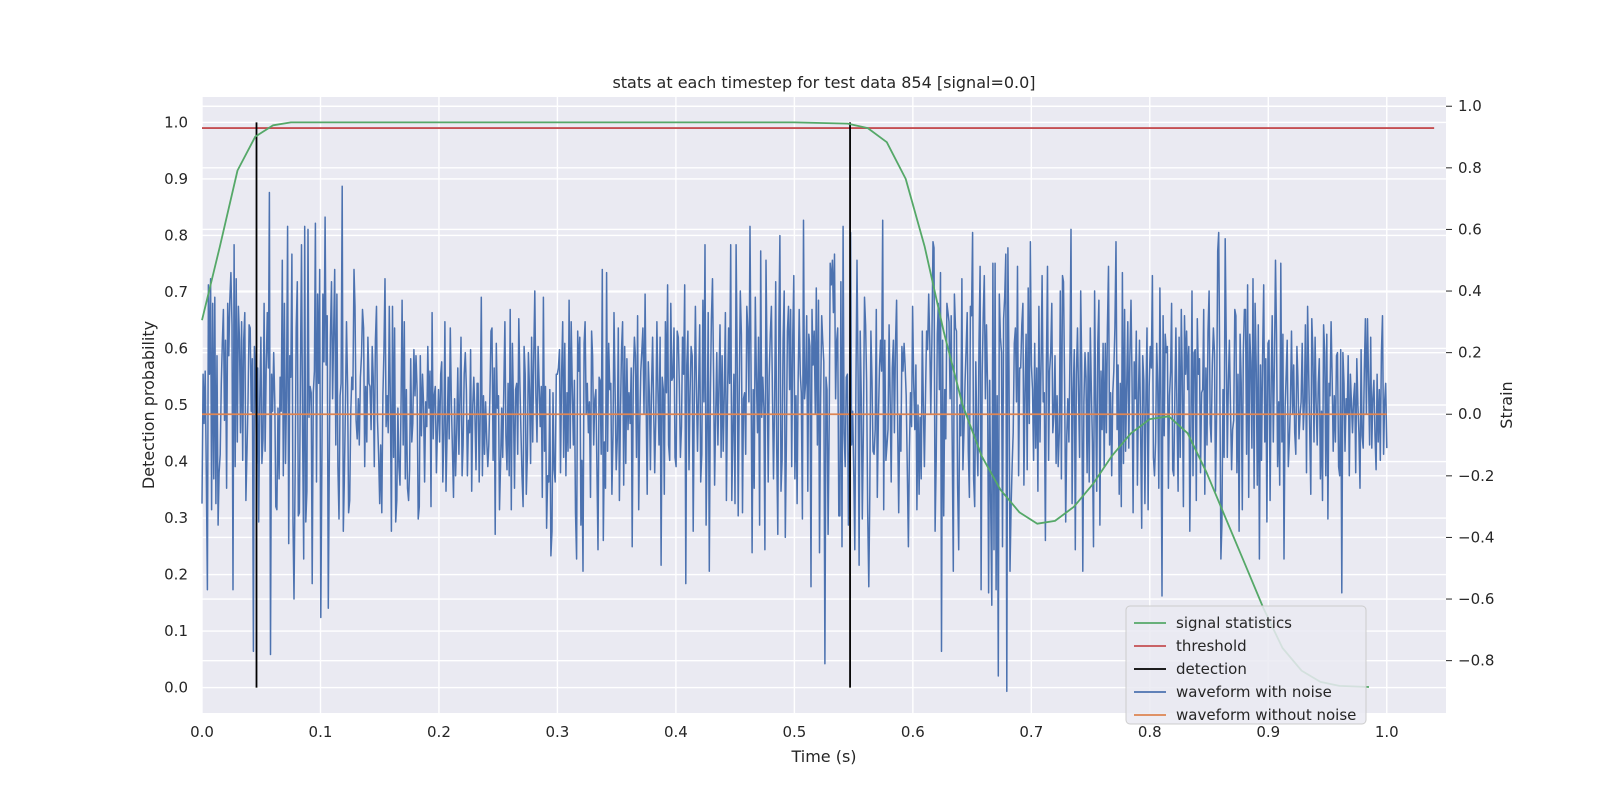  What do you see at coordinates (202, 732) in the screenshot?
I see `x-tick-label: 0.0` at bounding box center [202, 732].